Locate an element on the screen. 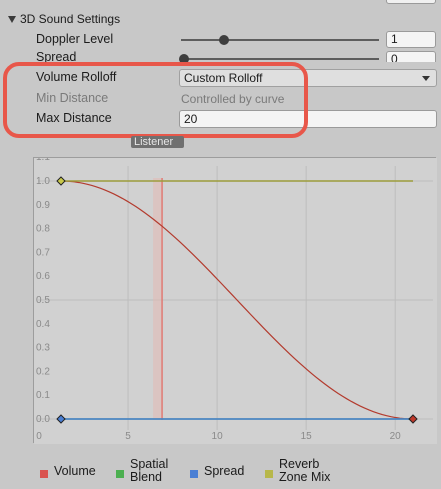 This screenshot has width=441, height=489. y-tick-label: 0.4 is located at coordinates (43, 324).